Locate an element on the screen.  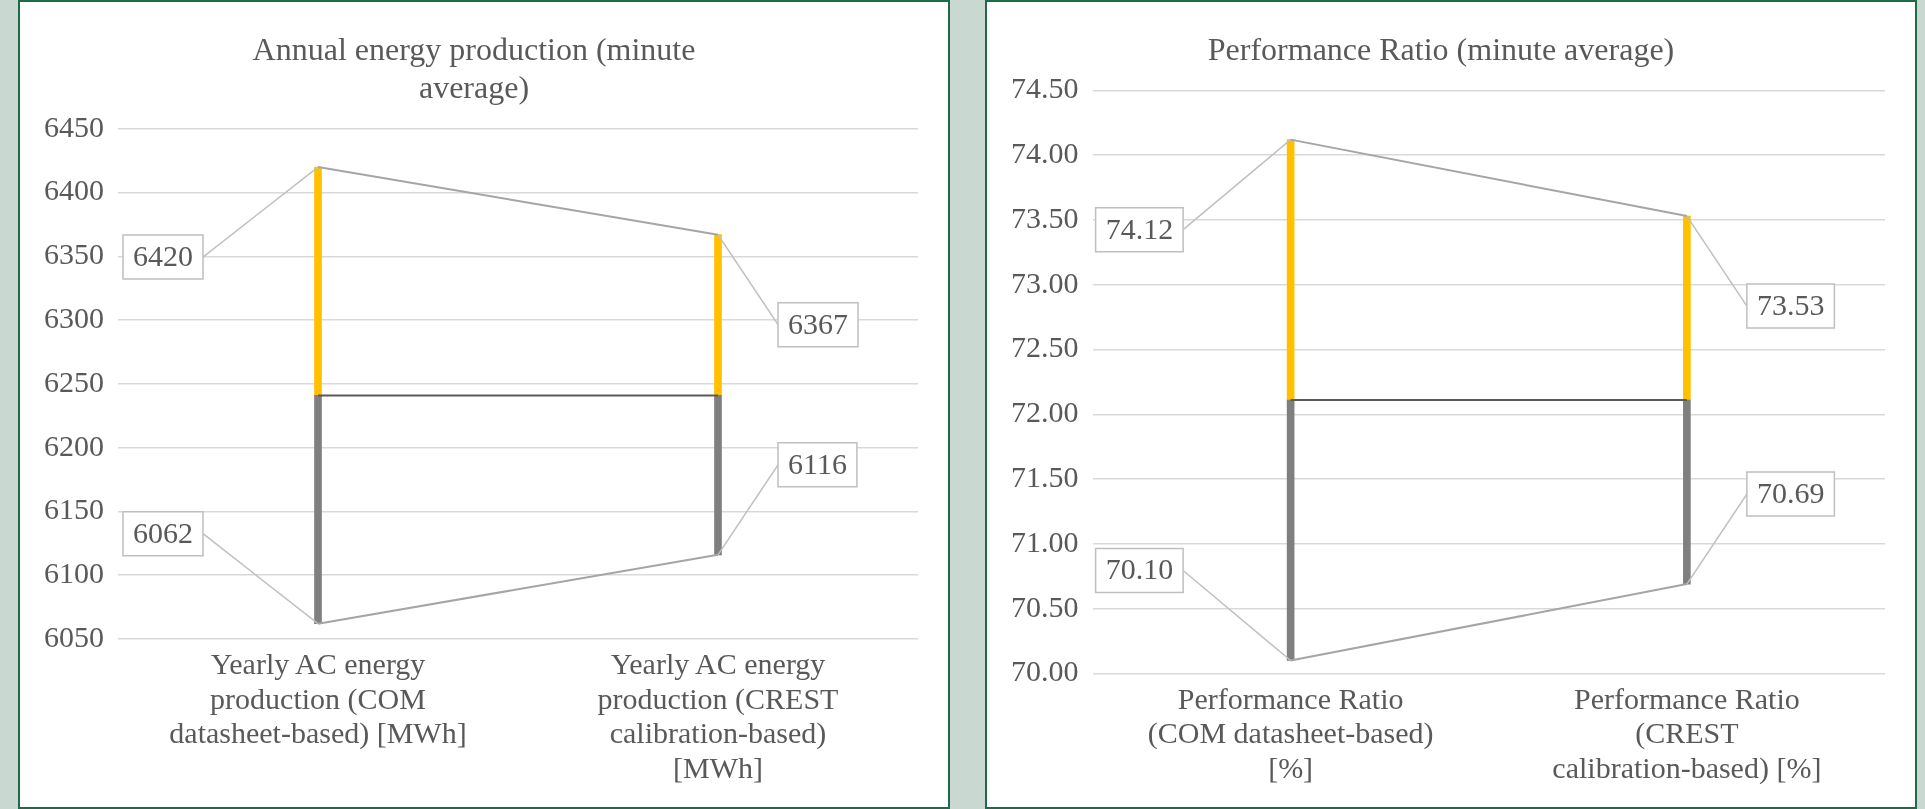
y-tick-label: 71.50 is located at coordinates (1045, 477).